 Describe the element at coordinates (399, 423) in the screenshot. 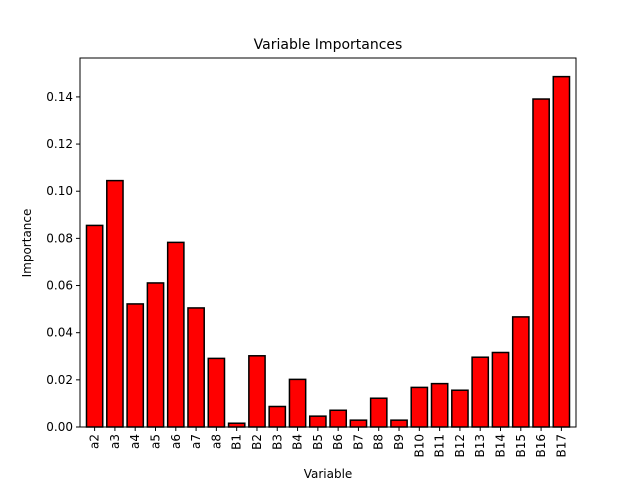

I see `bar-B9` at that location.